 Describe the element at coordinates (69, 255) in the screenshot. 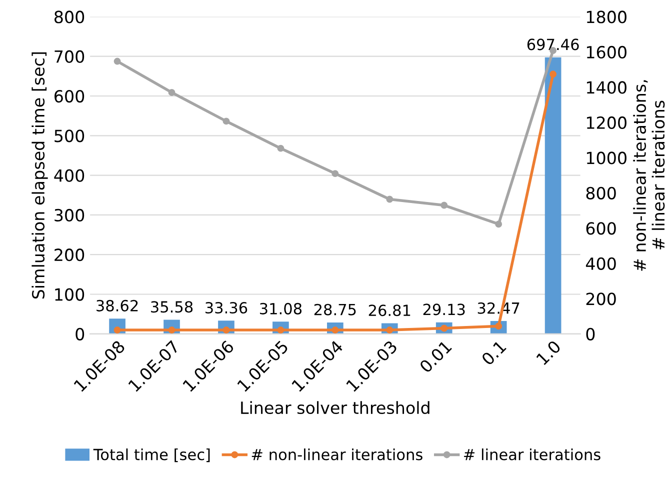

I see `y-tick-label: 200` at that location.